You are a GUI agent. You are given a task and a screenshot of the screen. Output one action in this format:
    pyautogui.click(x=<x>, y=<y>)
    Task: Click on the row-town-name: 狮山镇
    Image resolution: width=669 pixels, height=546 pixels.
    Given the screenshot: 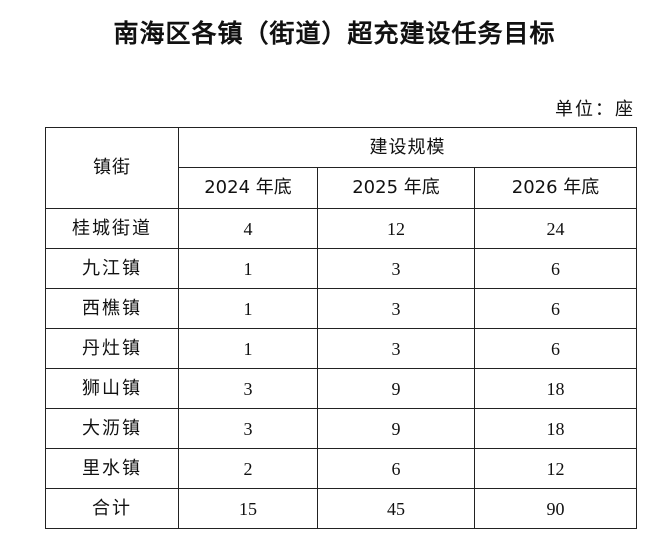 What is the action you would take?
    pyautogui.click(x=112, y=388)
    